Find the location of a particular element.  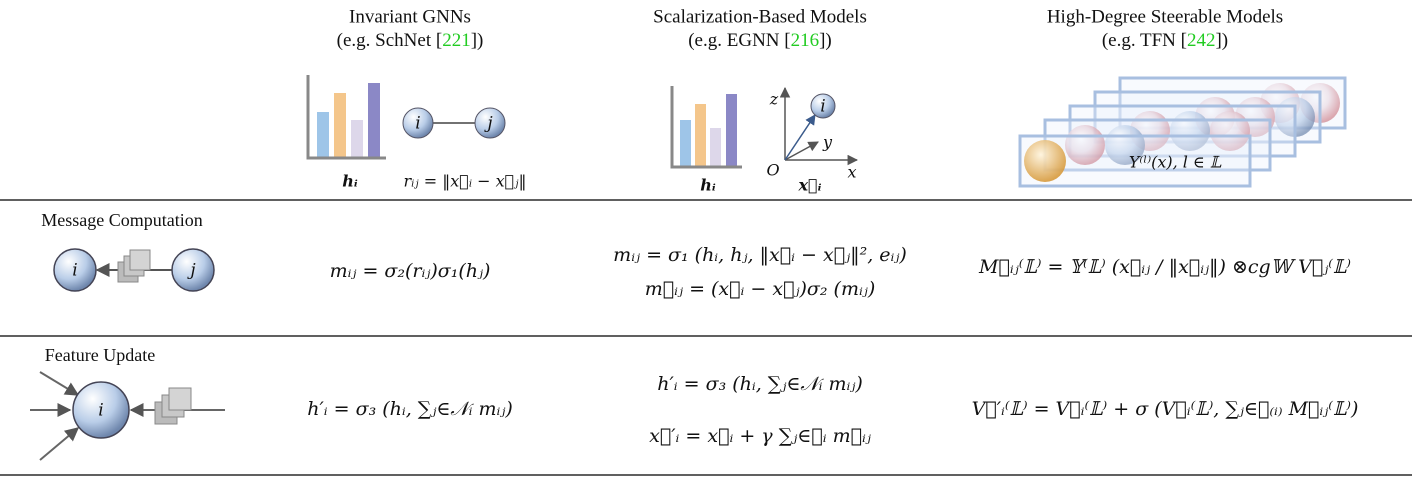

steerable-features-icon is located at coordinates (1182, 132).